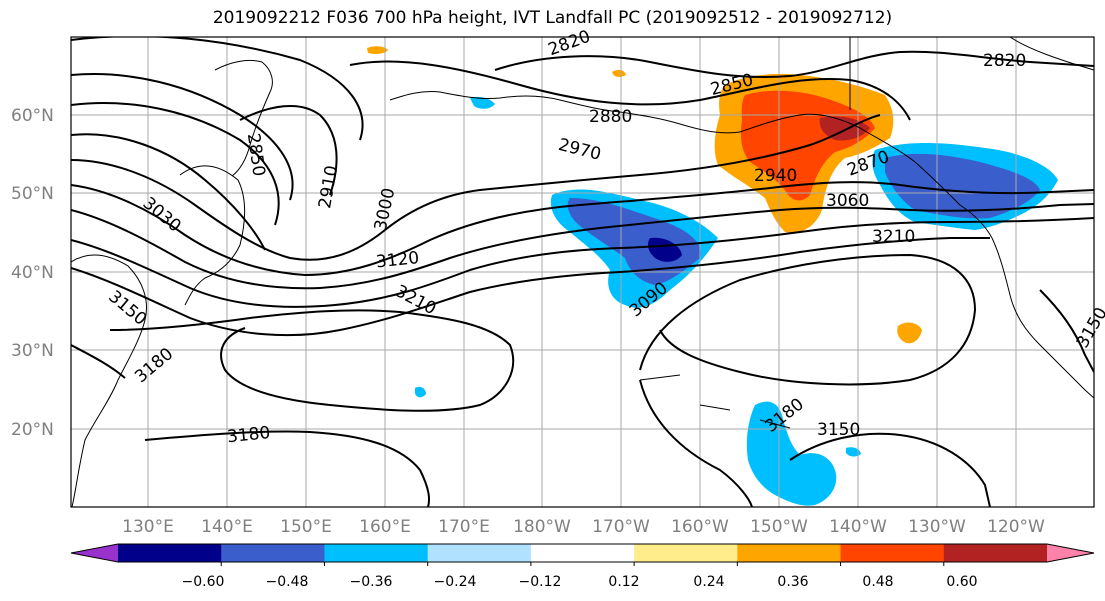 This screenshot has width=1105, height=601. I want to click on colorbar-outline, so click(582, 553).